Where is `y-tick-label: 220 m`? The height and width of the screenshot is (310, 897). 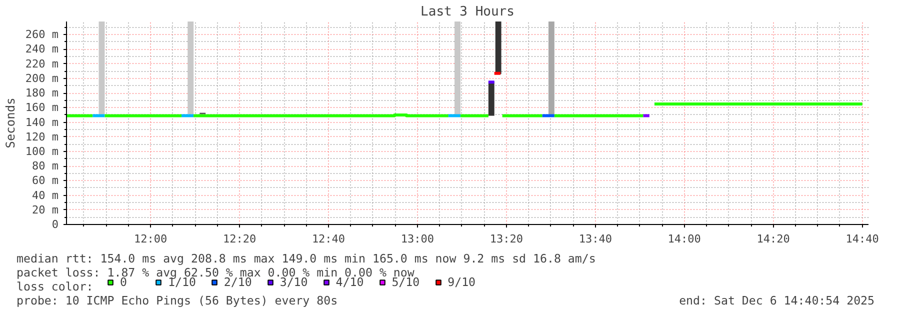
y-tick-label: 220 m is located at coordinates (42, 63).